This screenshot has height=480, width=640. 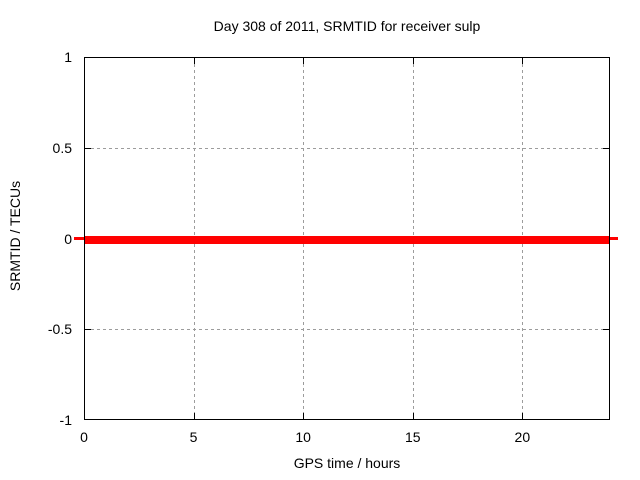 I want to click on series-overhang-right, so click(x=614, y=238).